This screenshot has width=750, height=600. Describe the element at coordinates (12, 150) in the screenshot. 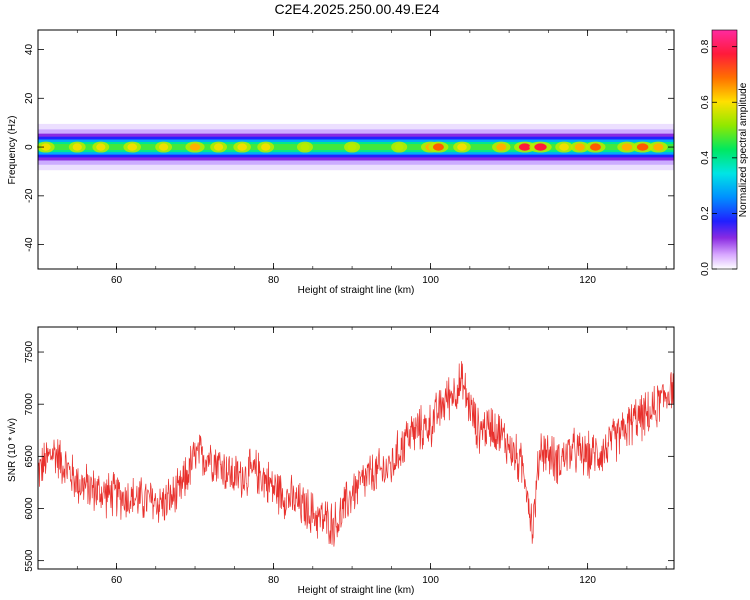

I see `spectrogram-y-label: Frequency (Hz)` at that location.